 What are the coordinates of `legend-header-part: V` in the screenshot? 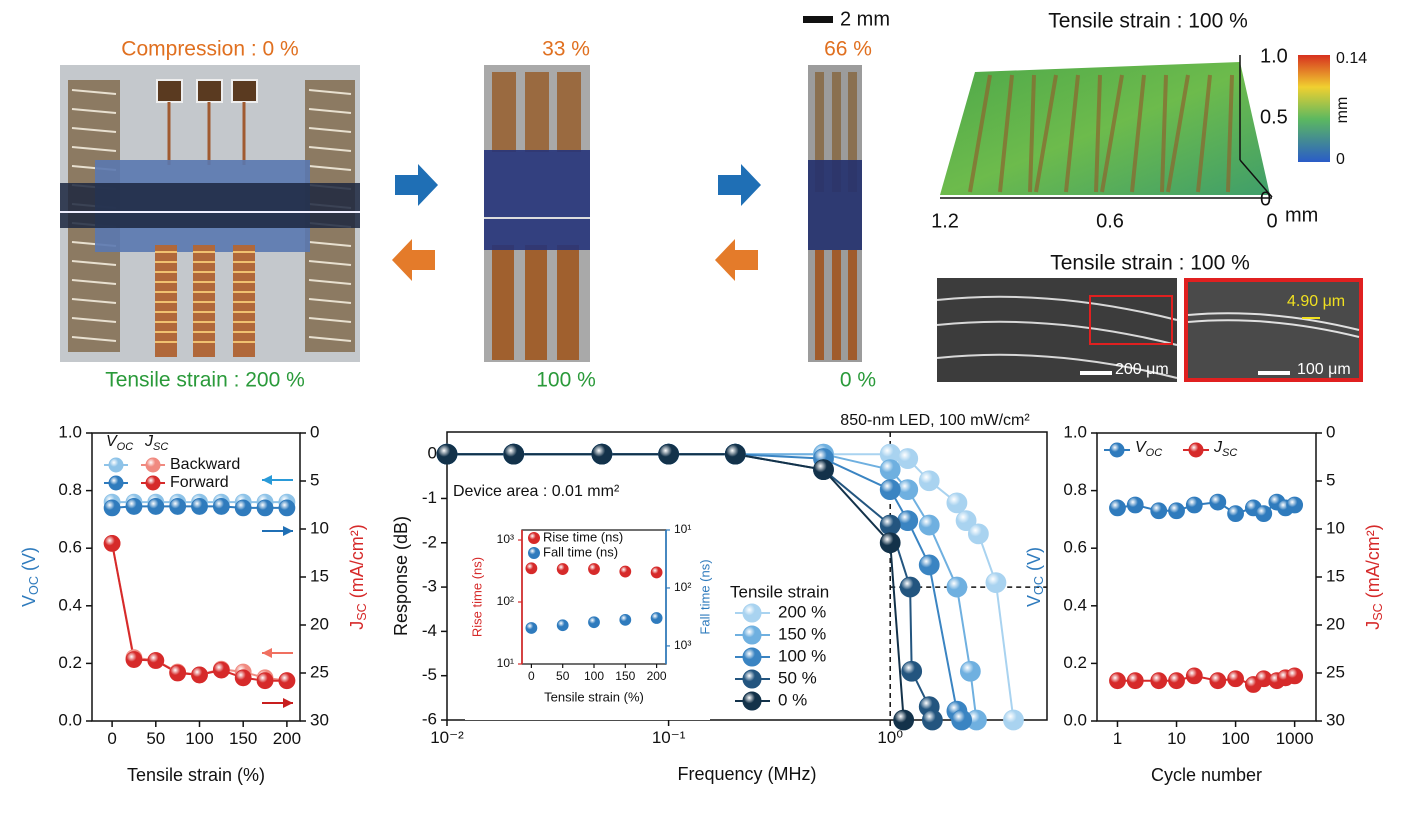 It's located at (112, 441).